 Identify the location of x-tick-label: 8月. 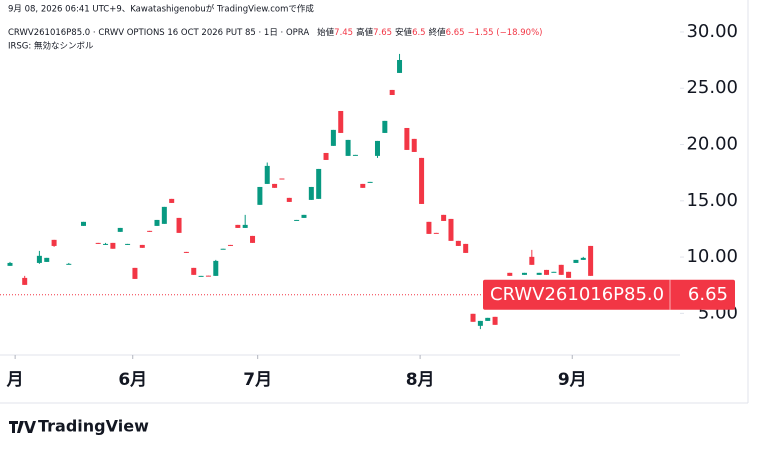
(420, 380).